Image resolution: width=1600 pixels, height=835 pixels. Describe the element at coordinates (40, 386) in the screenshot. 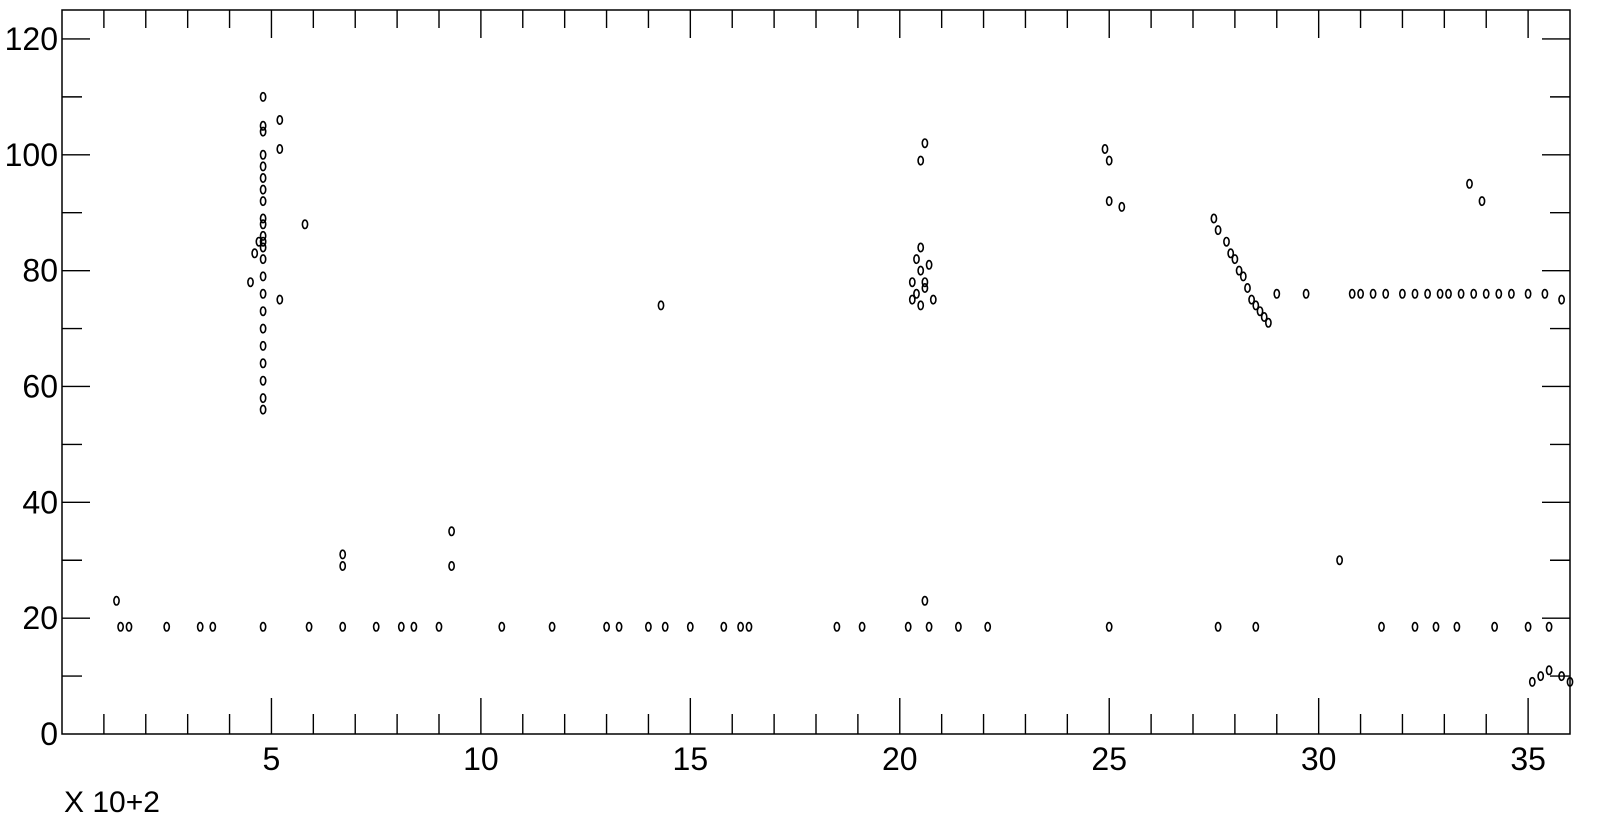

I see `y-tick-label: 60` at that location.